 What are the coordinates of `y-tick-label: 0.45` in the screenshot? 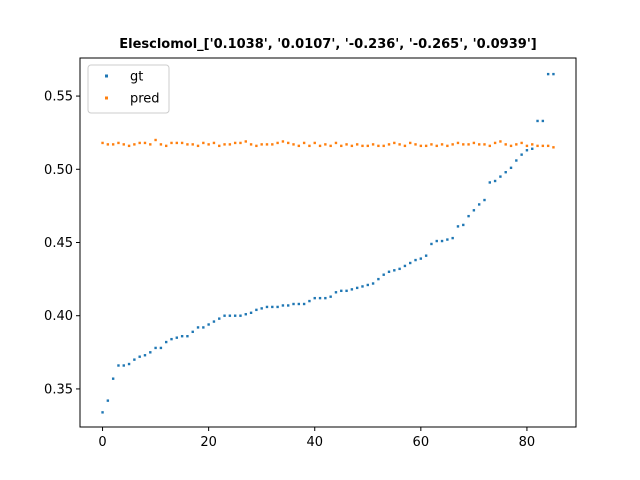 It's located at (58, 243).